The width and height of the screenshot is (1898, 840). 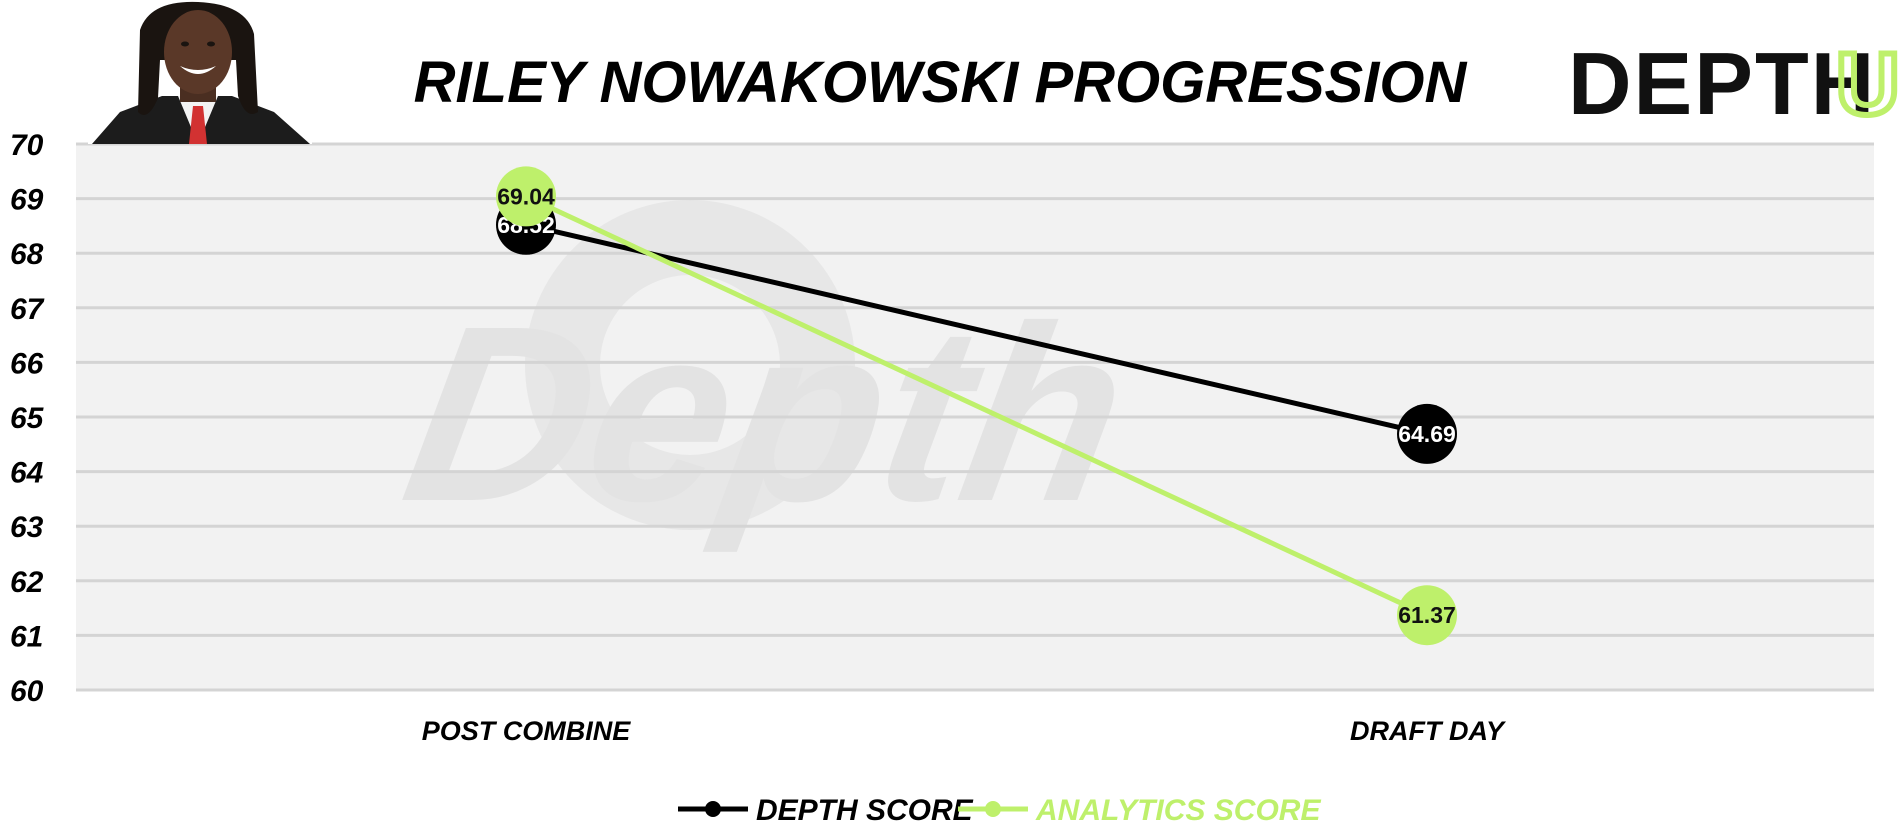 What do you see at coordinates (527, 731) in the screenshot?
I see `x-tick-label: POST COMBINE` at bounding box center [527, 731].